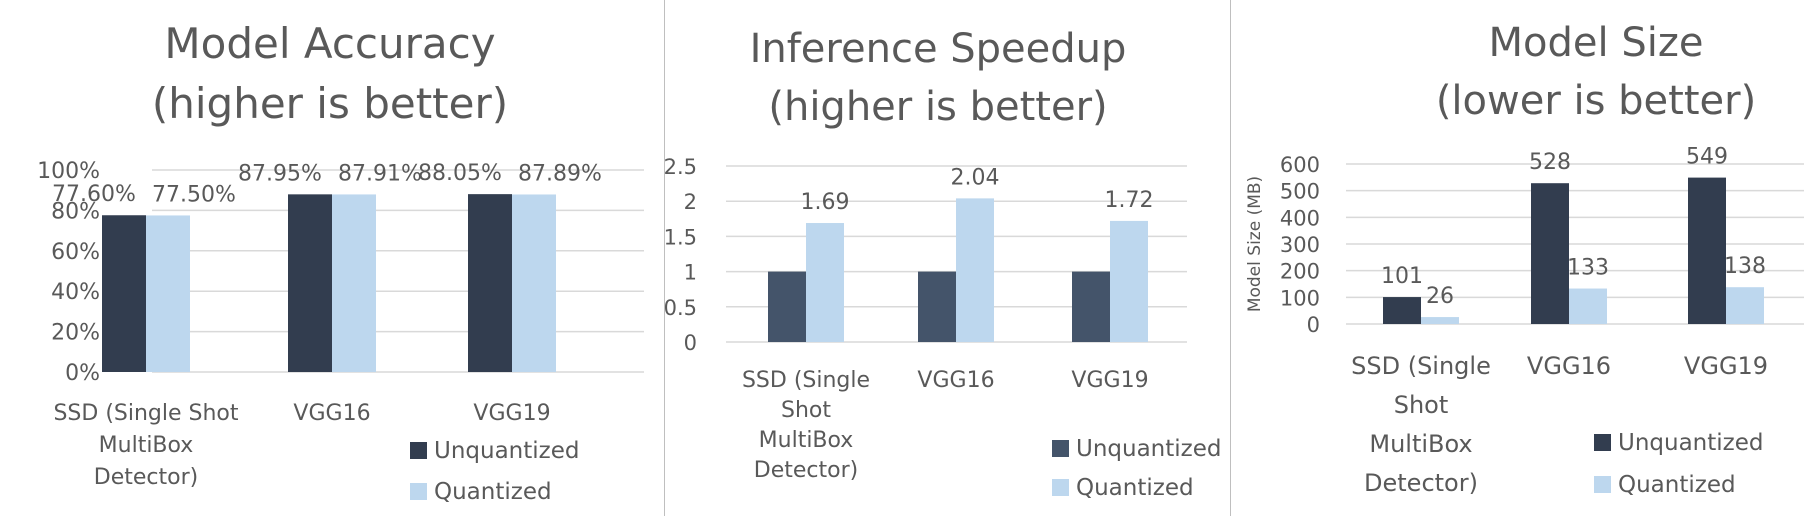 The height and width of the screenshot is (520, 1814). What do you see at coordinates (975, 177) in the screenshot?
I see `data-label: 2.04` at bounding box center [975, 177].